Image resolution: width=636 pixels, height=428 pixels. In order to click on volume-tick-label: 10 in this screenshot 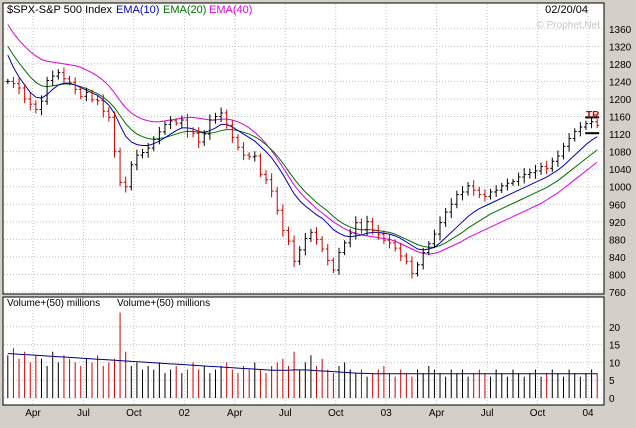, I will do `click(615, 363)`.